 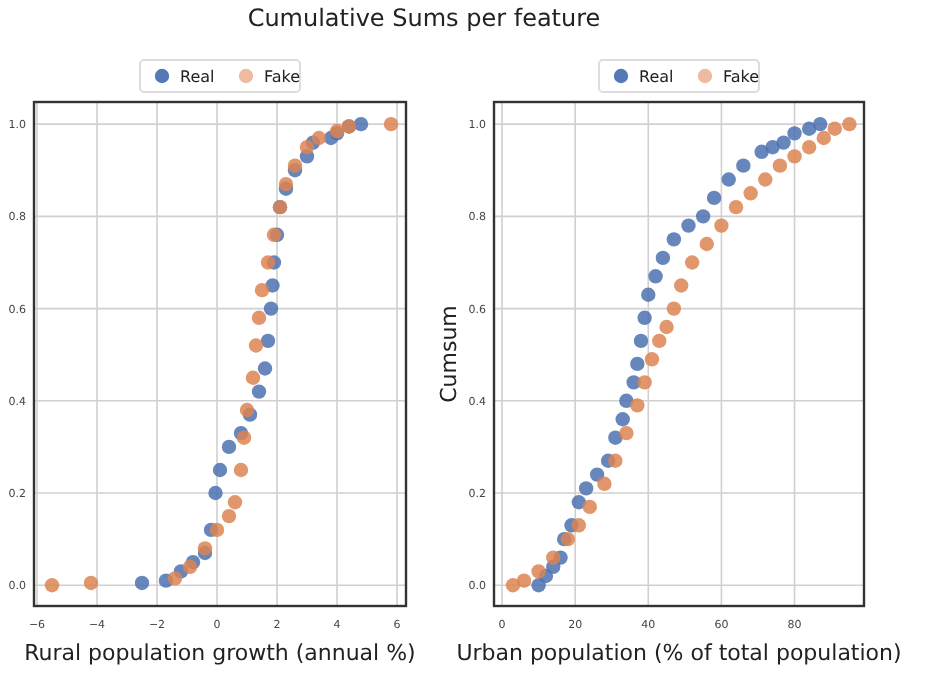 What do you see at coordinates (449, 354) in the screenshot?
I see `y-axis-title: Cumsum` at bounding box center [449, 354].